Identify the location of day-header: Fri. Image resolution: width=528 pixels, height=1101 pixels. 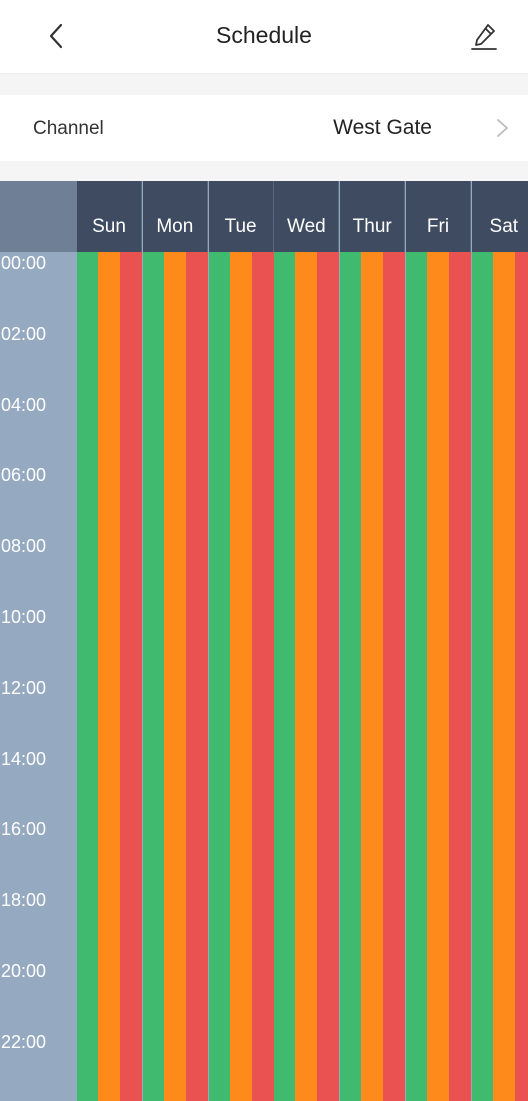
(438, 216).